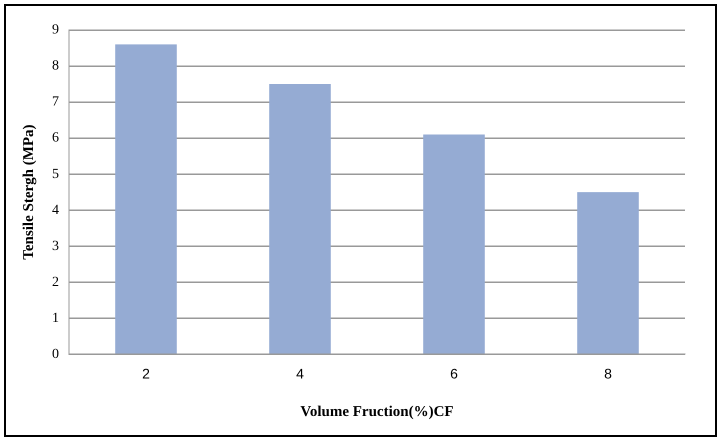 Image resolution: width=721 pixels, height=441 pixels. What do you see at coordinates (608, 373) in the screenshot?
I see `x-tick-label: 8` at bounding box center [608, 373].